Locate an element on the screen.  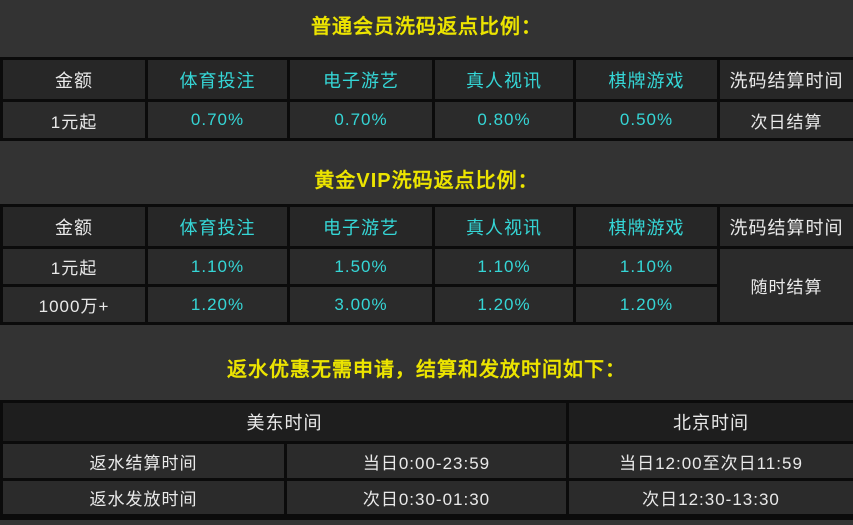
rate-cell-cards: 1.20% is located at coordinates (646, 304).